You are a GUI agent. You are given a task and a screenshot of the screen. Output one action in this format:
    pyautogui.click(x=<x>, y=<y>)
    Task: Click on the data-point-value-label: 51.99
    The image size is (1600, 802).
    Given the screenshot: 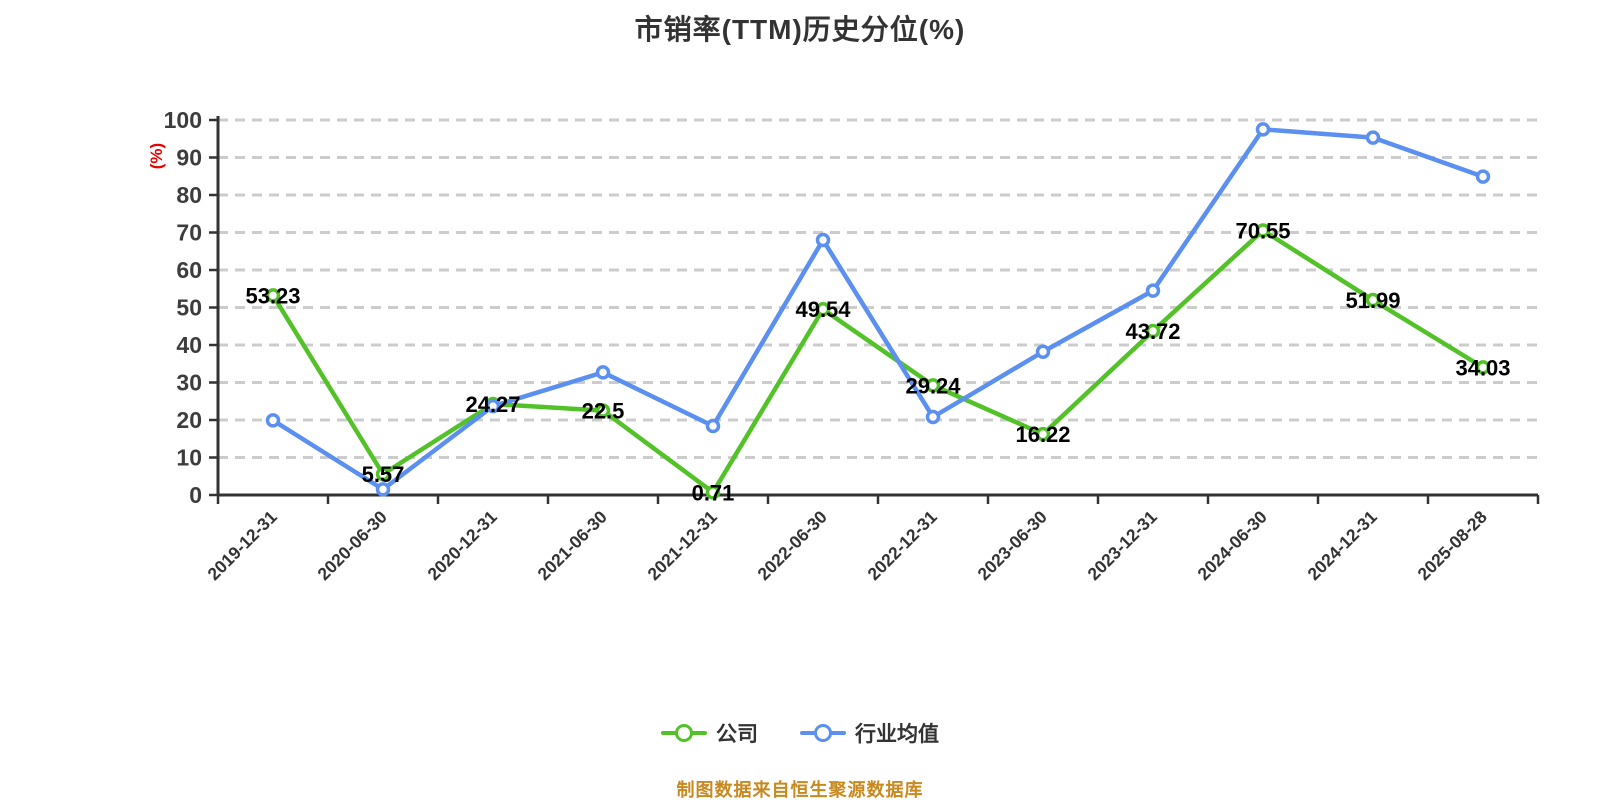 What is the action you would take?
    pyautogui.click(x=1372, y=300)
    